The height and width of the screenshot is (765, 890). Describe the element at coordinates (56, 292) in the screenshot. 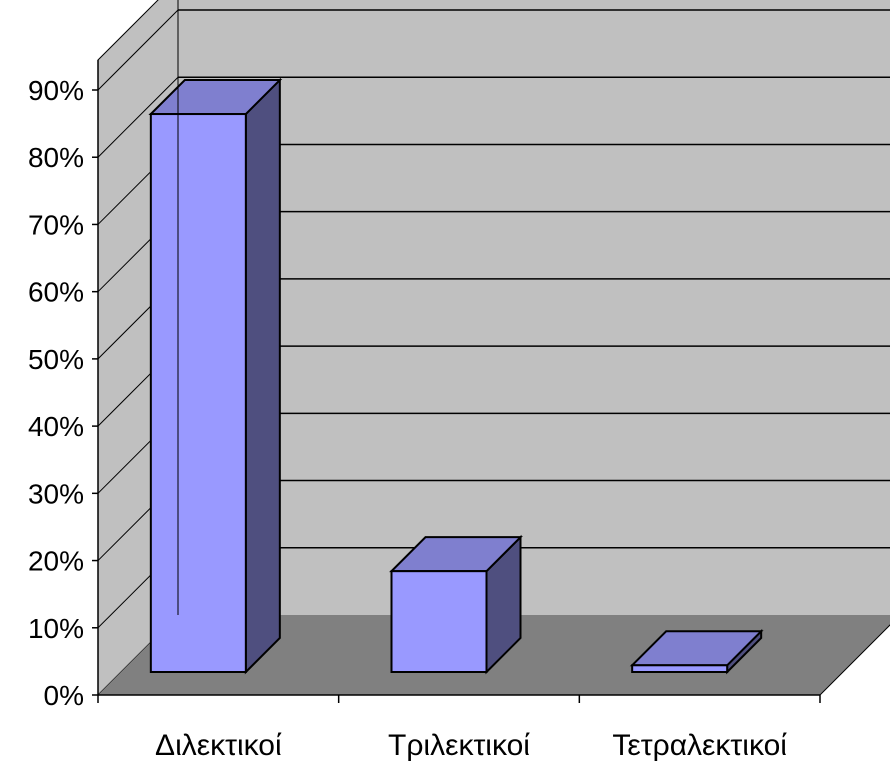

I see `y-tick-label: 60%` at that location.